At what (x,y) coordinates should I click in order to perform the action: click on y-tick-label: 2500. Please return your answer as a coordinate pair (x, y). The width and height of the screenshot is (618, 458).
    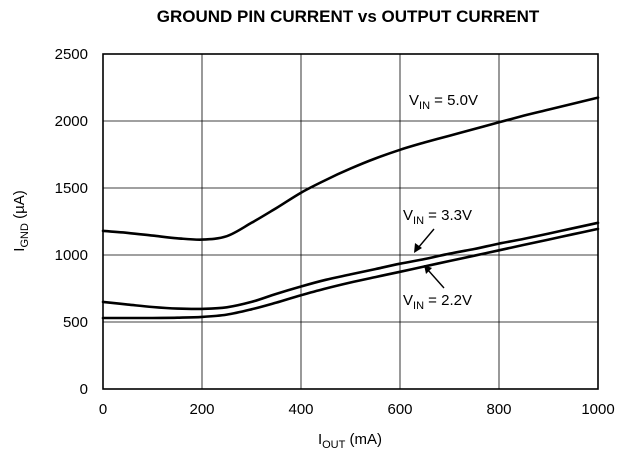
    Looking at the image, I should click on (71, 54).